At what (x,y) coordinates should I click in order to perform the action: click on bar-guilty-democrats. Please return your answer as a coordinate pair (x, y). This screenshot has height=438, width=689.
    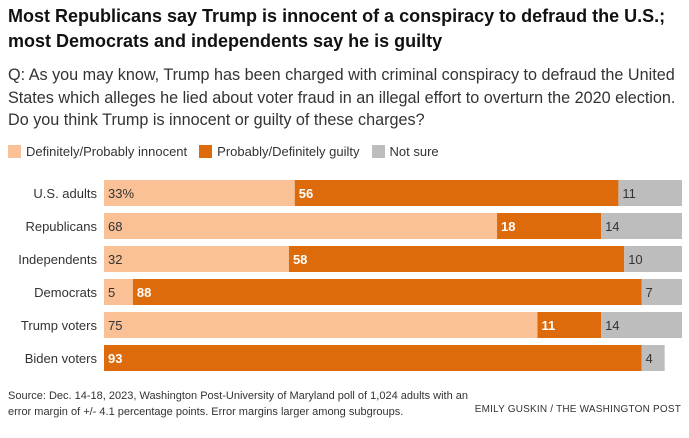
    Looking at the image, I should click on (387, 292).